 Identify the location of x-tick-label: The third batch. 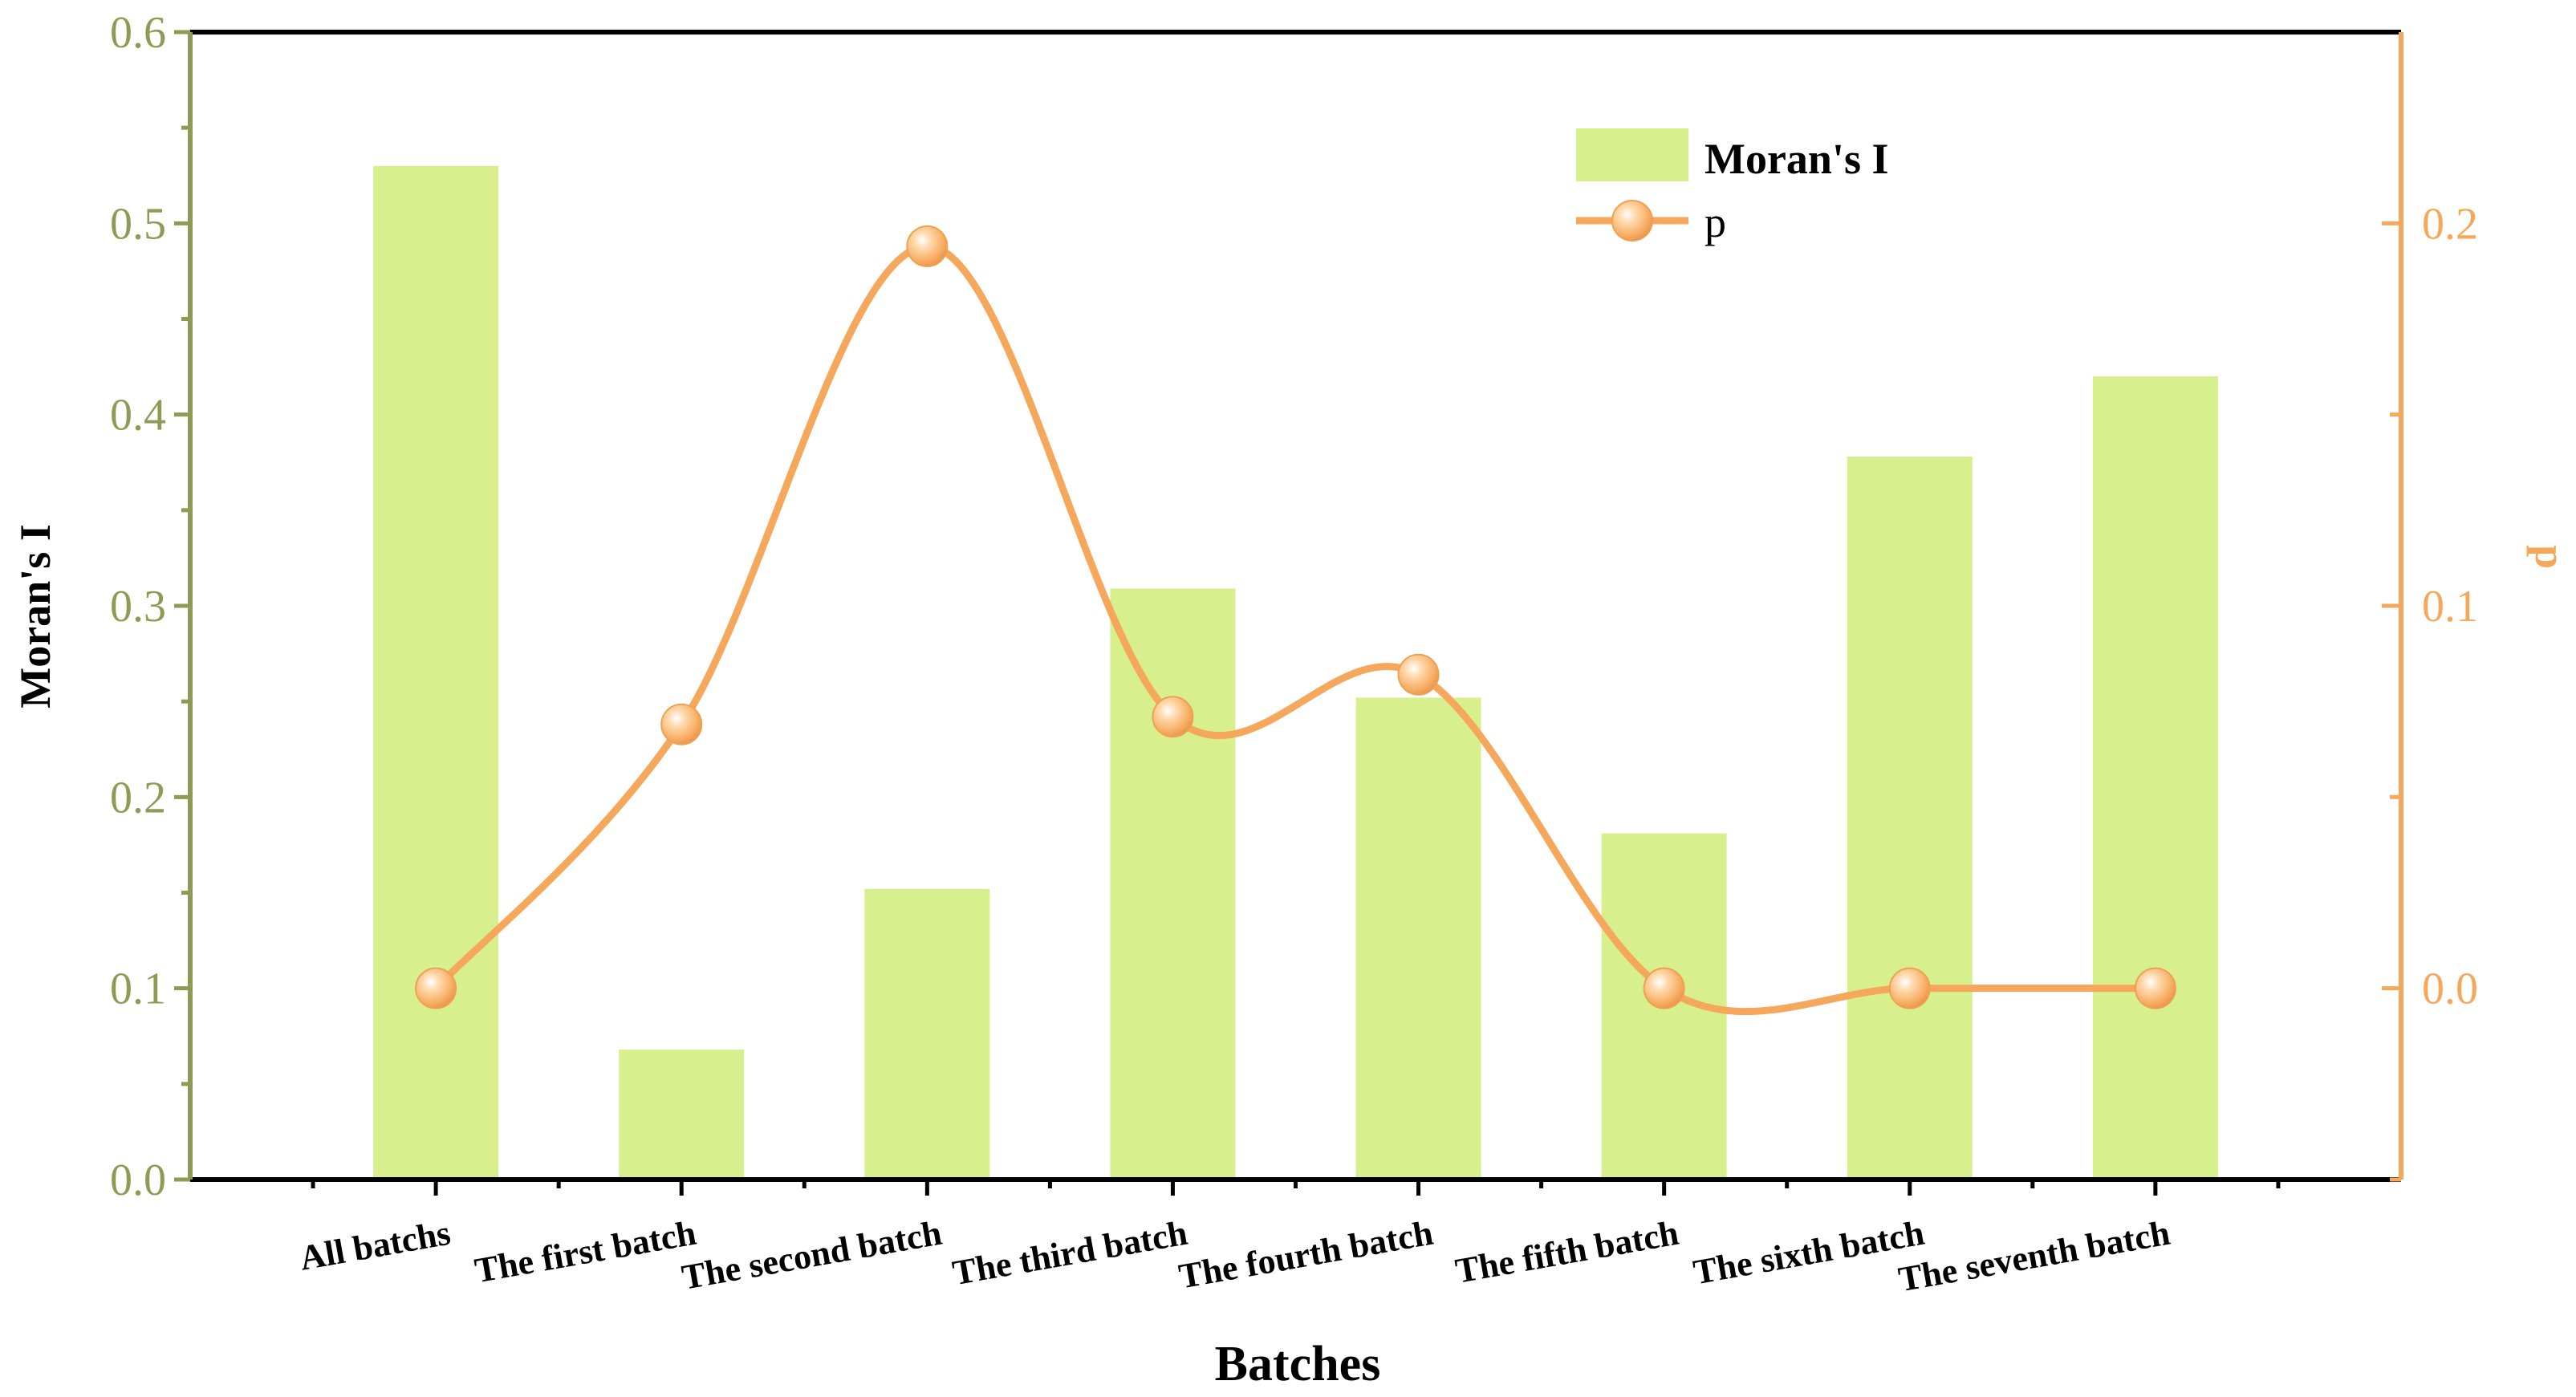
(1070, 1253).